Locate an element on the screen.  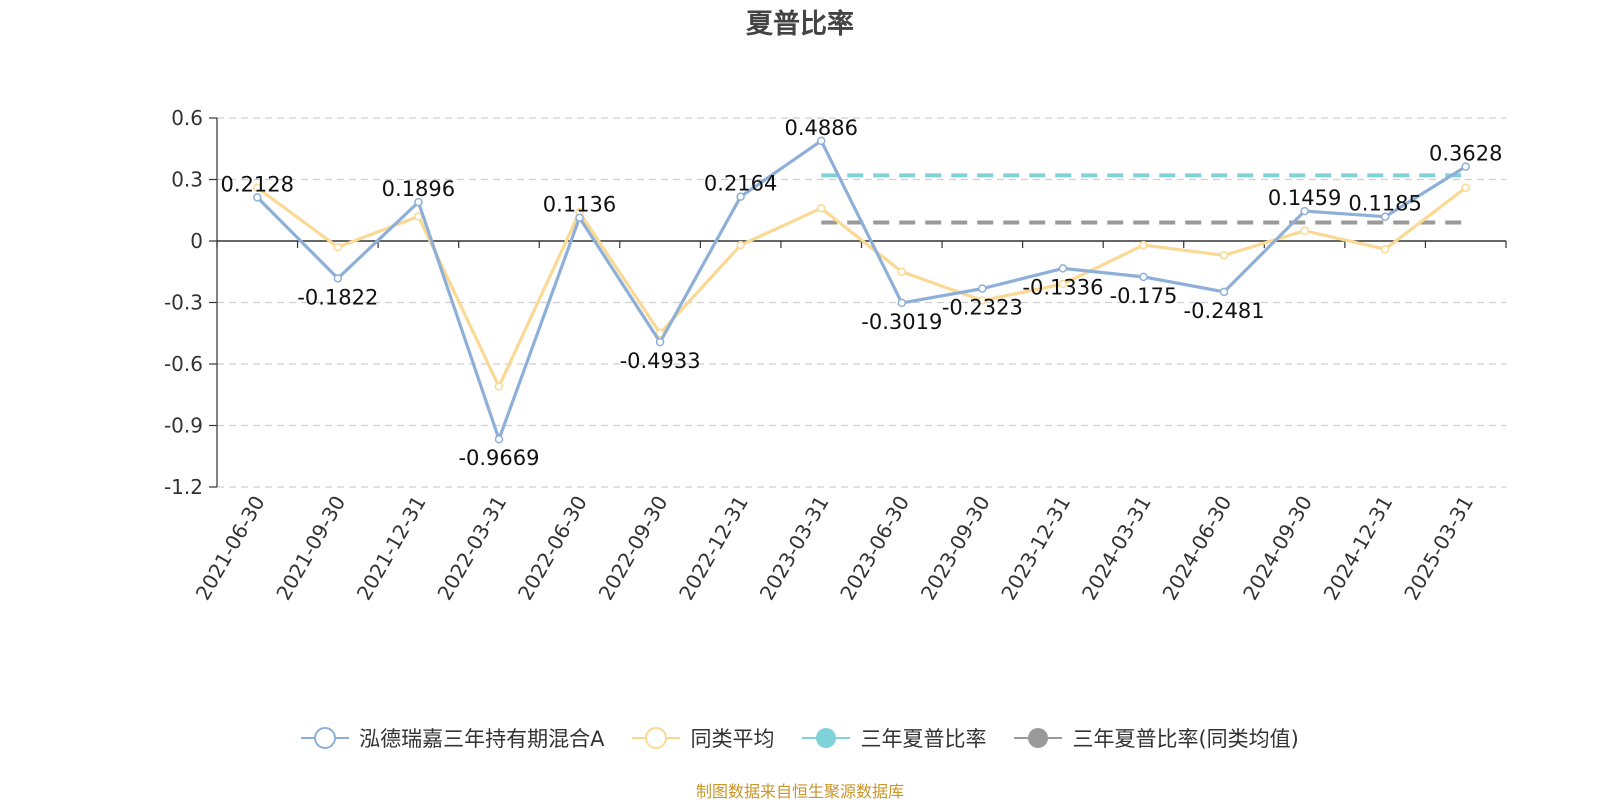
data-label-2: 0.1896 is located at coordinates (418, 189).